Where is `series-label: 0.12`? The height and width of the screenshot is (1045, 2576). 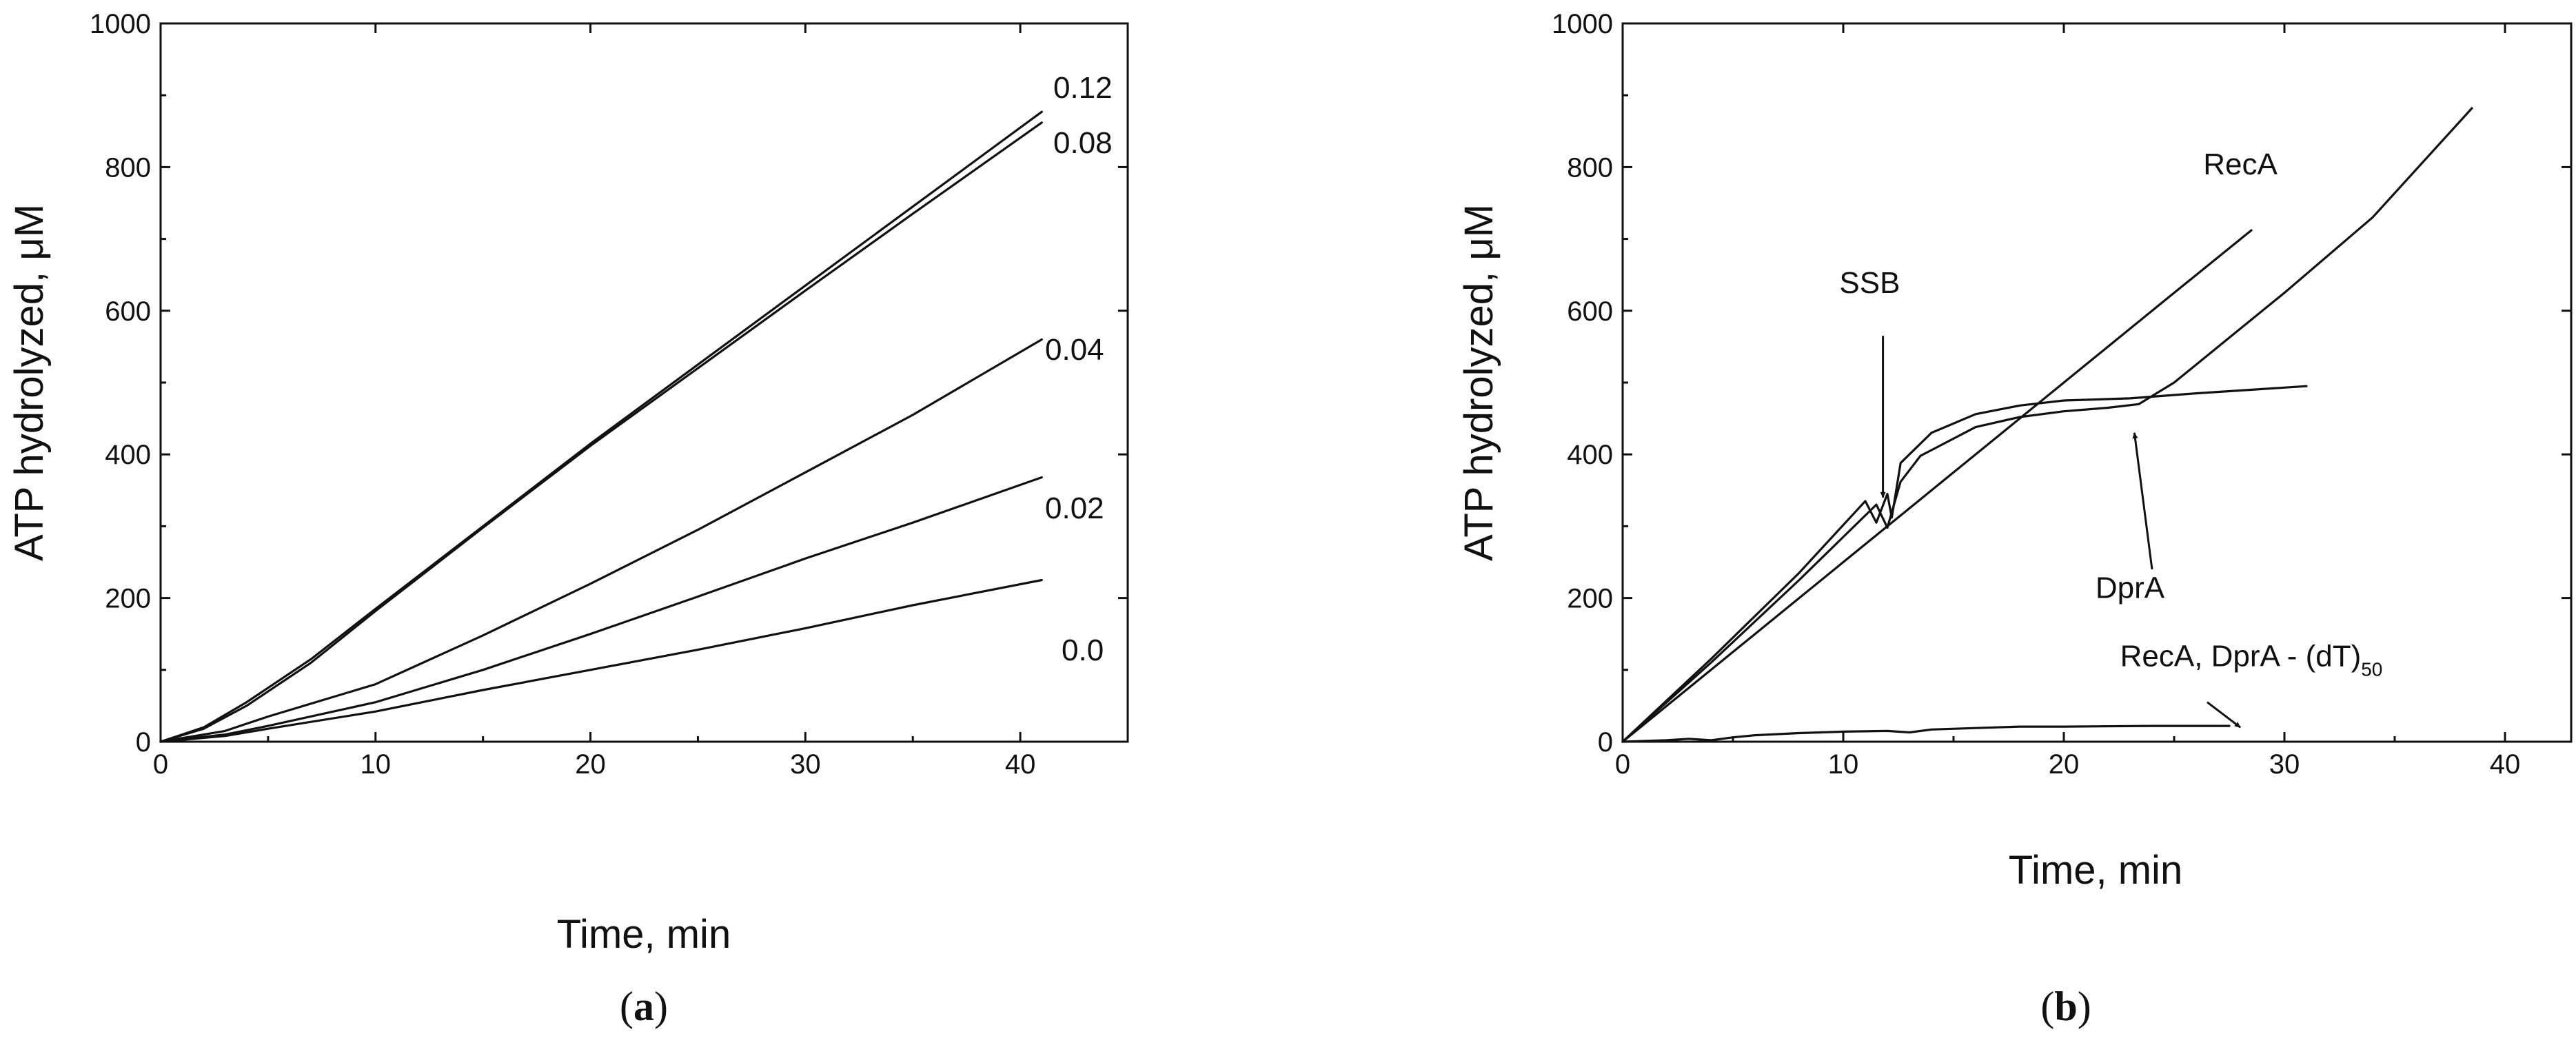 series-label: 0.12 is located at coordinates (1083, 88).